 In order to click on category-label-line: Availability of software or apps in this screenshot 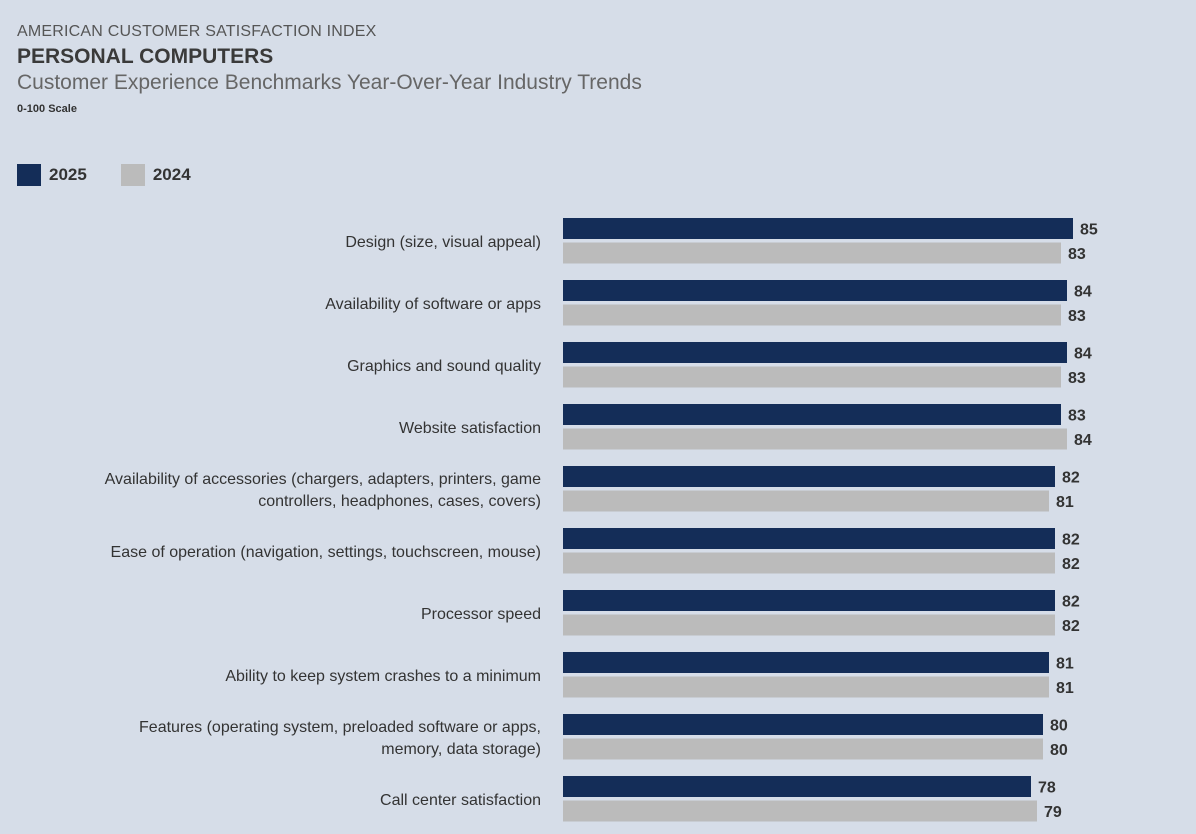, I will do `click(433, 304)`.